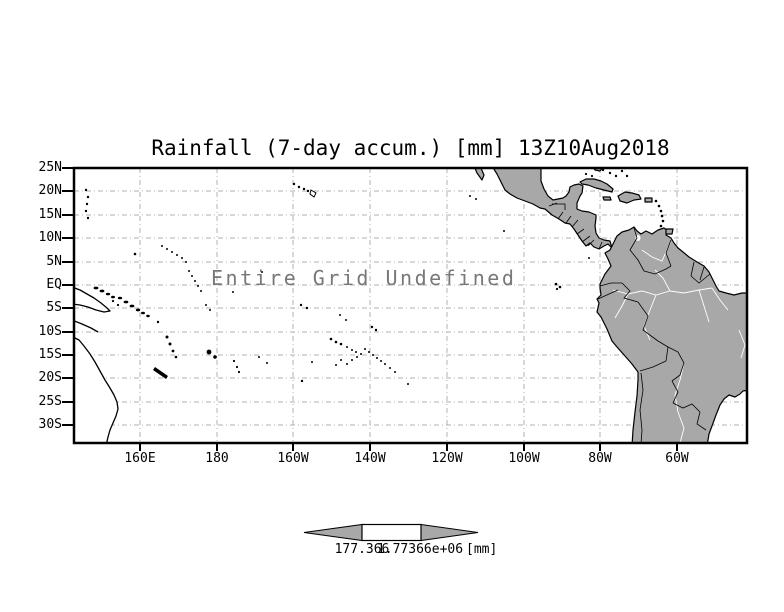 This screenshot has height=612, width=784. What do you see at coordinates (50, 401) in the screenshot?
I see `lat-label-25s: 25S` at bounding box center [50, 401].